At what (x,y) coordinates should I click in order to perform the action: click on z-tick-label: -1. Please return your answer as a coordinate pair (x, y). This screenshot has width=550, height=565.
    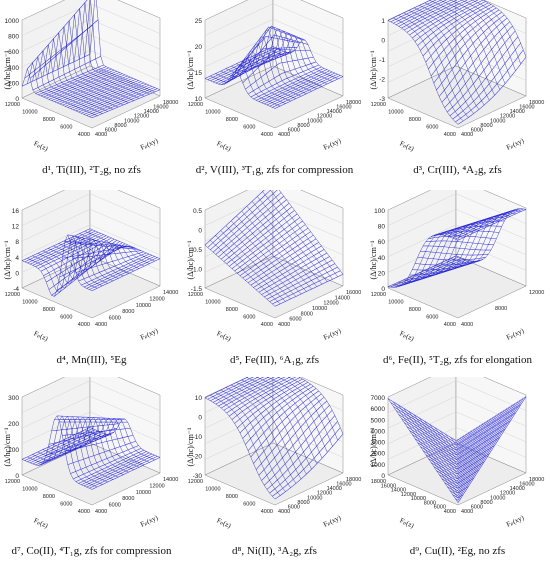
    Looking at the image, I should click on (382, 60).